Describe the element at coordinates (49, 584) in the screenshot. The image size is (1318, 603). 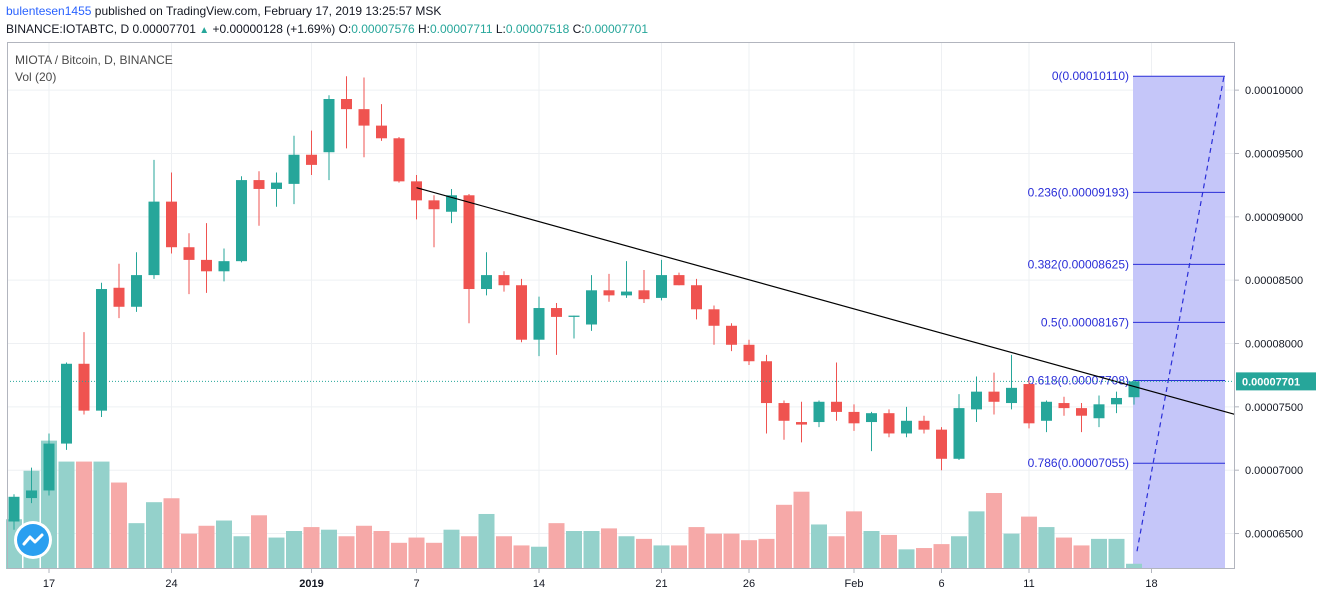
I see `x-tick-label: 17` at that location.